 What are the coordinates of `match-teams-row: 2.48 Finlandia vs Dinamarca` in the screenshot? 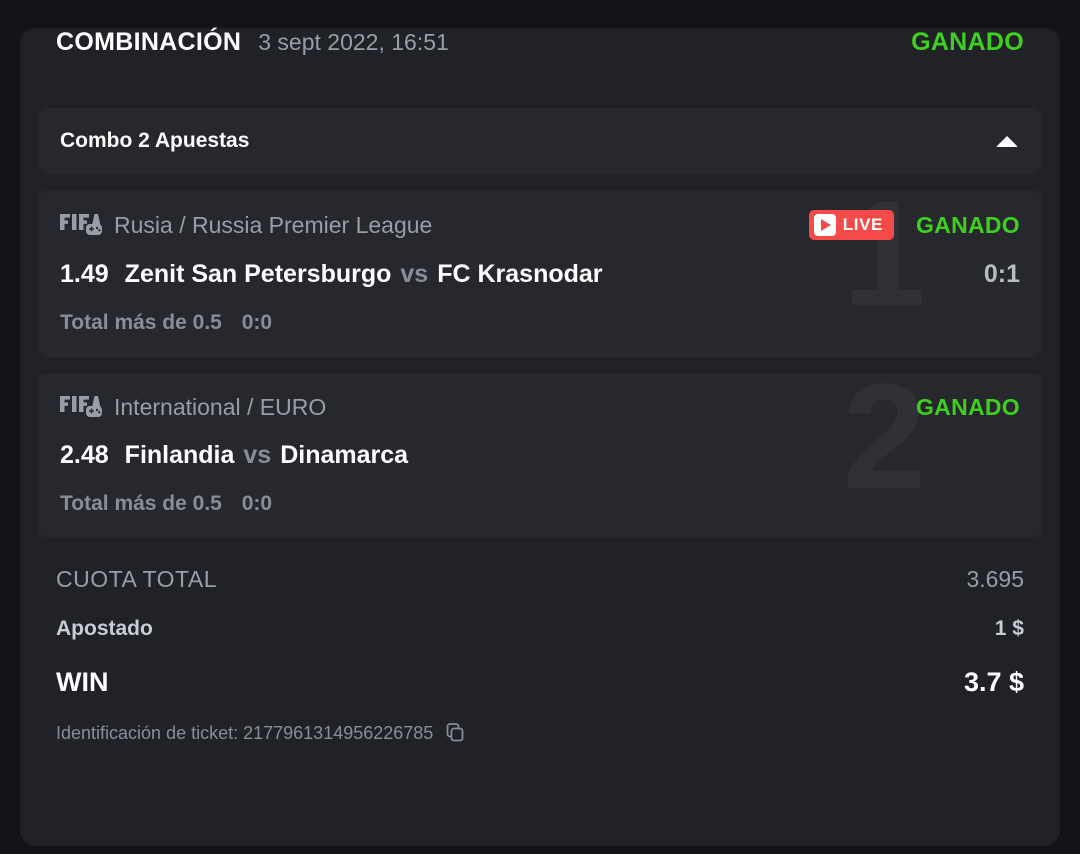 It's located at (540, 455).